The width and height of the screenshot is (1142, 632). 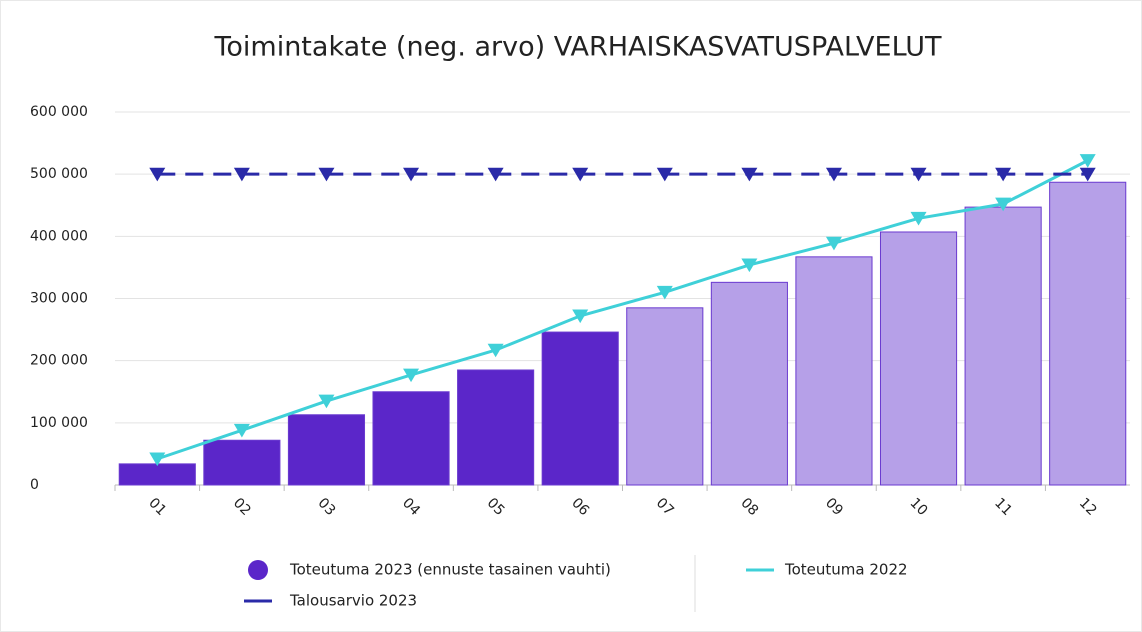 I want to click on legend-label: Toteutuma 2022, so click(x=846, y=570).